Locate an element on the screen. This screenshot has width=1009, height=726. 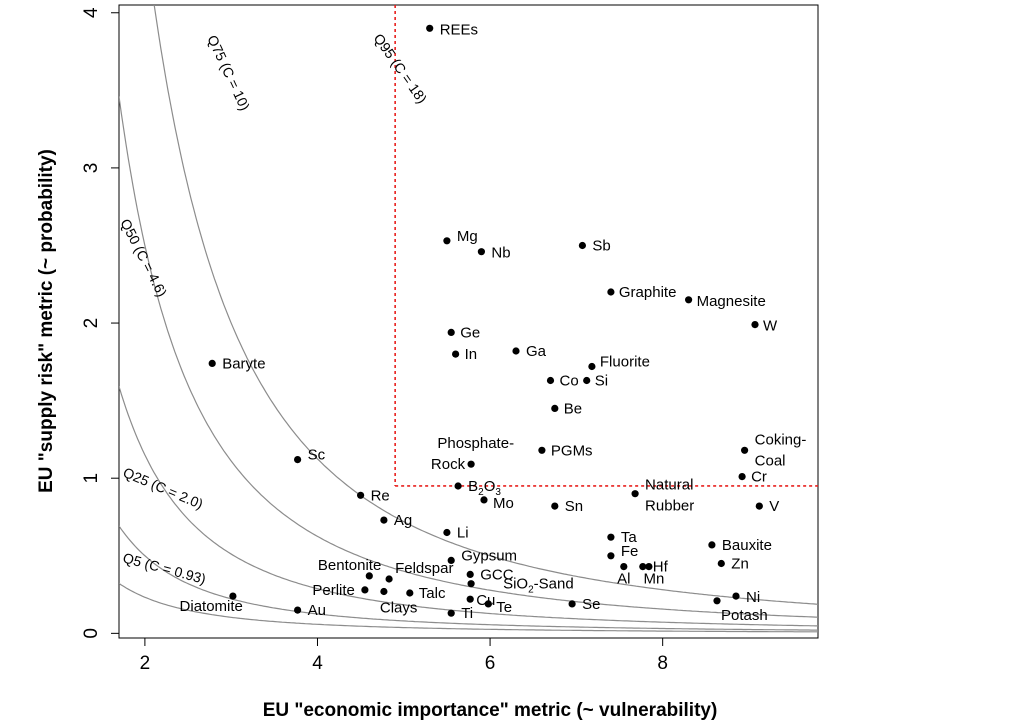
point-label-talc: Talc is located at coordinates (432, 593).